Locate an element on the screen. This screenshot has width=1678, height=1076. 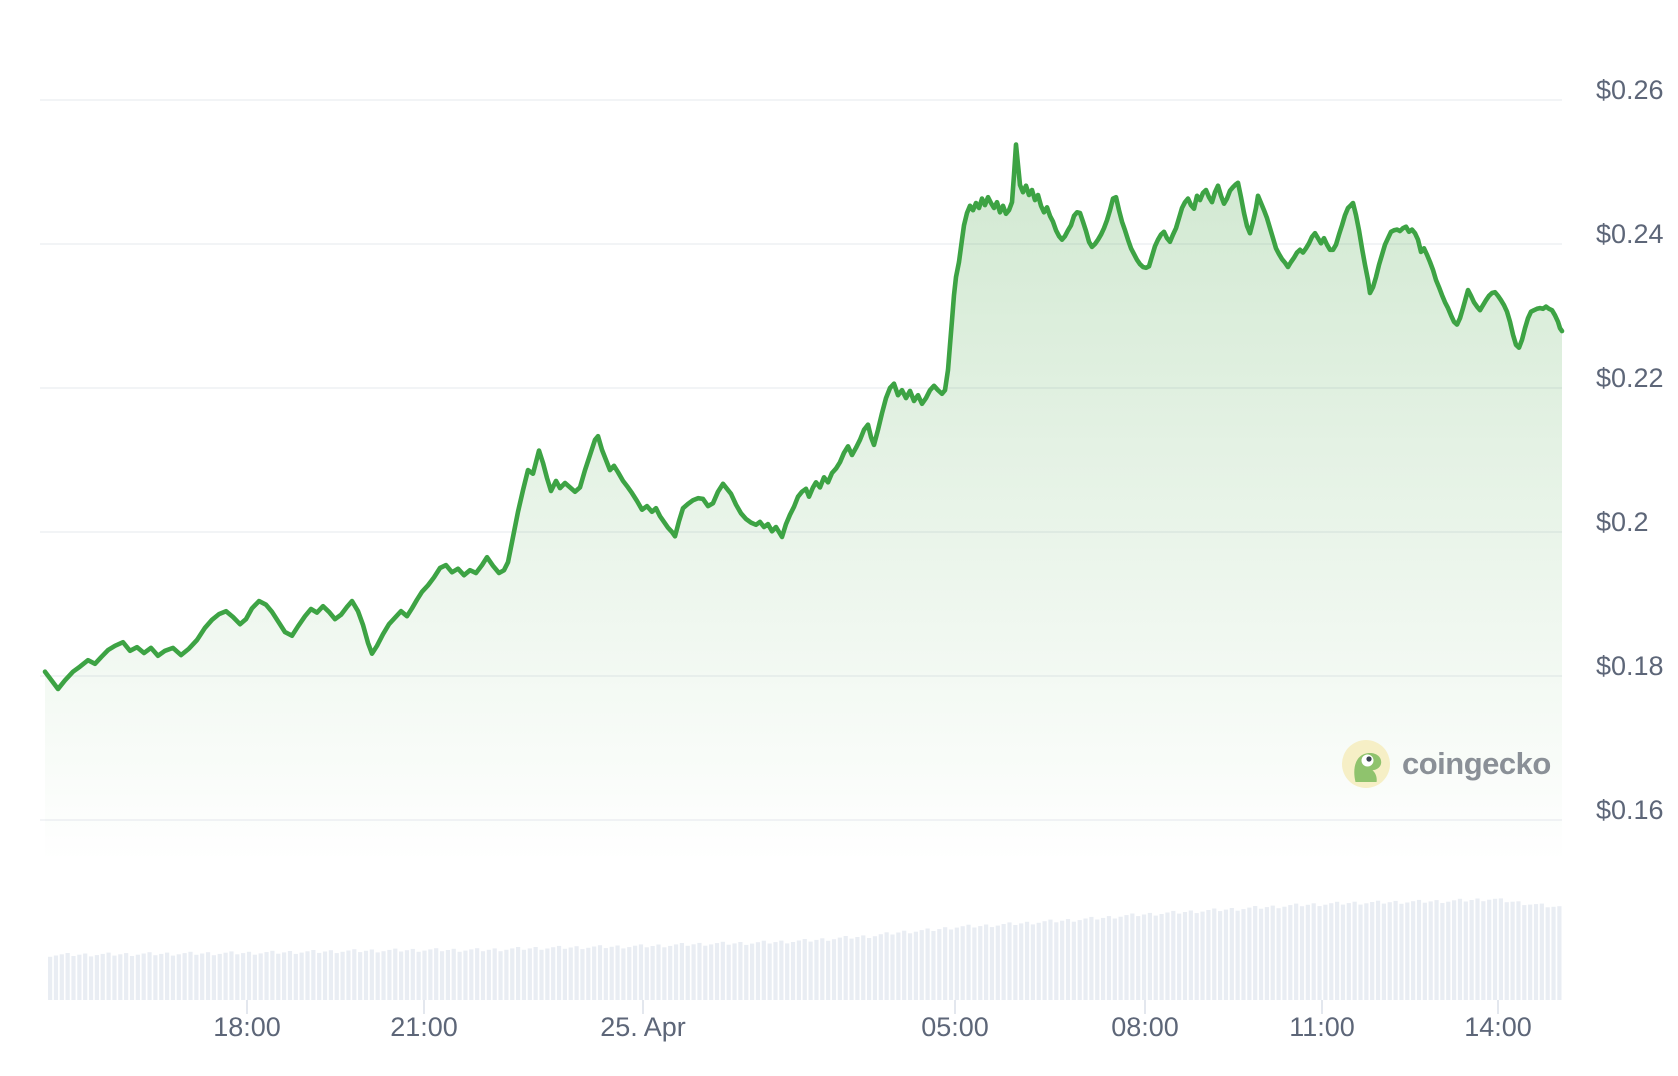
y-tick-label: $0.22 is located at coordinates (1630, 378).